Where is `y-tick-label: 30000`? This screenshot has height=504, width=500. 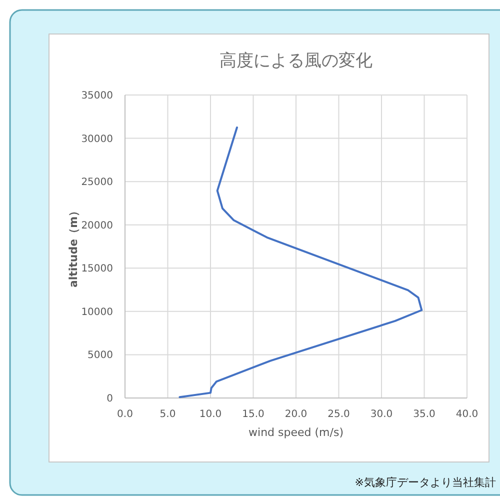 y-tick-label: 30000 is located at coordinates (97, 139).